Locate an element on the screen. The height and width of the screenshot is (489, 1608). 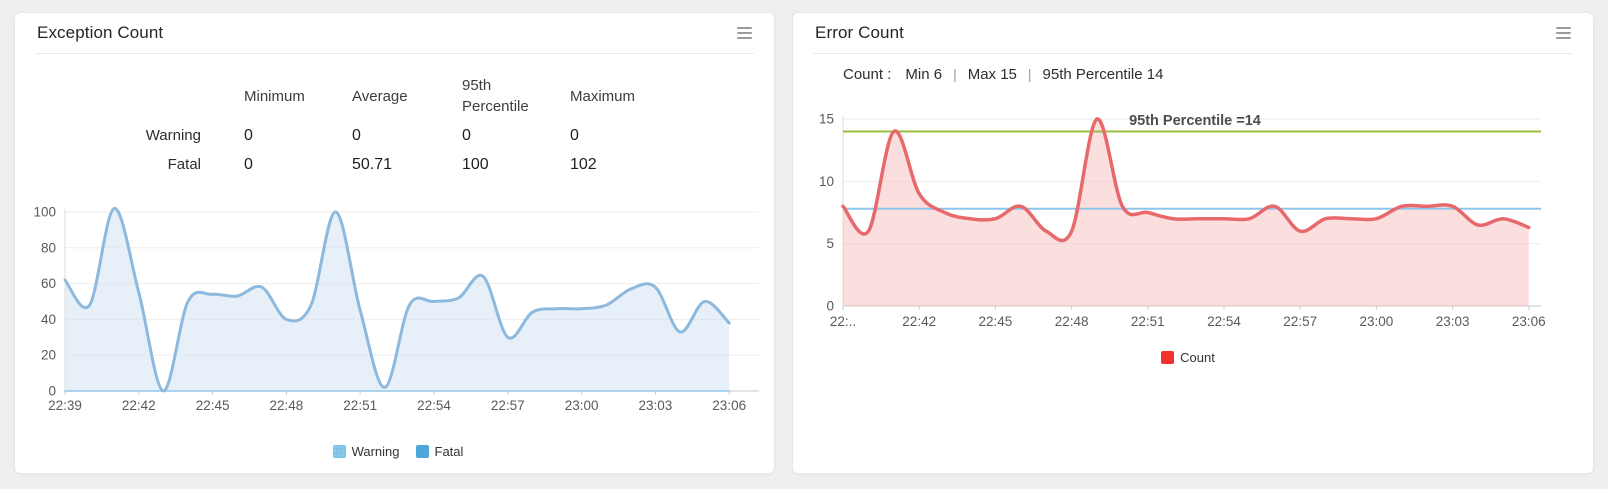
percentile-annotation: 95th Percentile =14 is located at coordinates (1195, 121).